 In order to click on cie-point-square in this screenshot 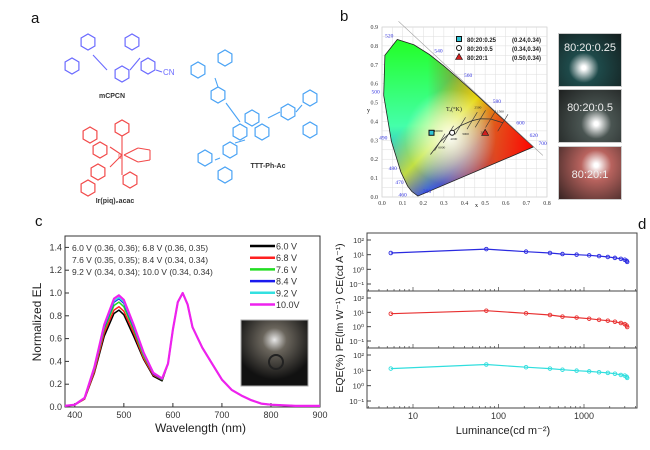, I will do `click(431, 132)`.